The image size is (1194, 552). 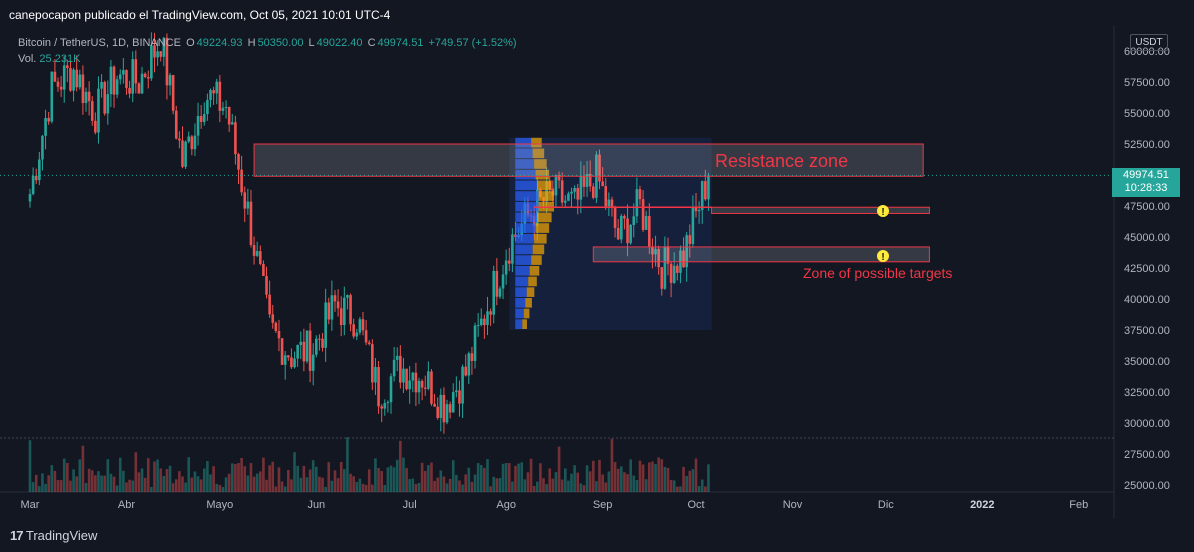 I want to click on y-tick-label: 25000.00, so click(x=1147, y=486).